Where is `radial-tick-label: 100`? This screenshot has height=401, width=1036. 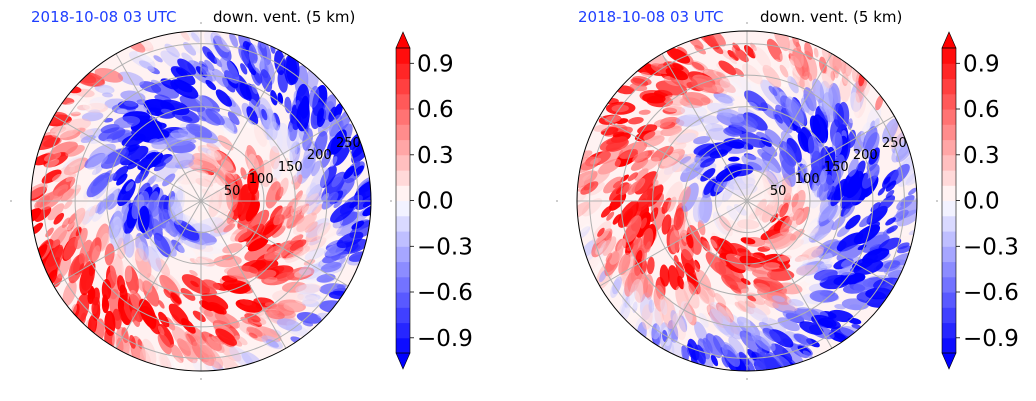 radial-tick-label: 100 is located at coordinates (261, 179).